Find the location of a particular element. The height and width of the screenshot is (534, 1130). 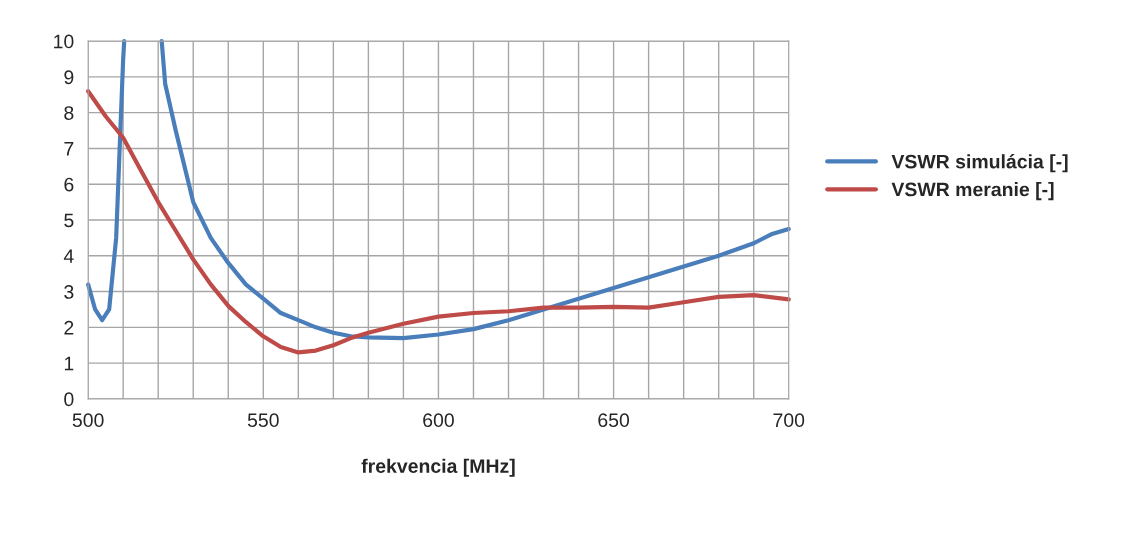

y-tick-label: 2 is located at coordinates (69, 327).